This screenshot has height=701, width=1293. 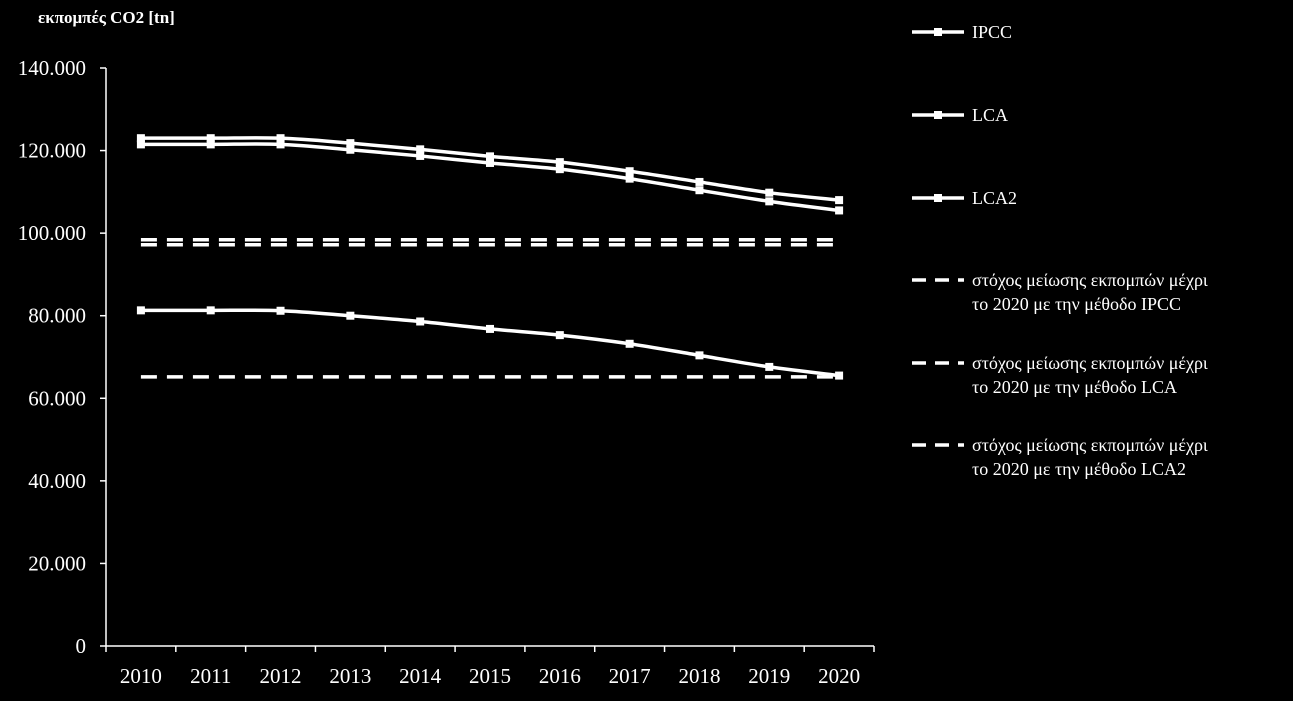 I want to click on x-tick-label: 2013, so click(x=350, y=676).